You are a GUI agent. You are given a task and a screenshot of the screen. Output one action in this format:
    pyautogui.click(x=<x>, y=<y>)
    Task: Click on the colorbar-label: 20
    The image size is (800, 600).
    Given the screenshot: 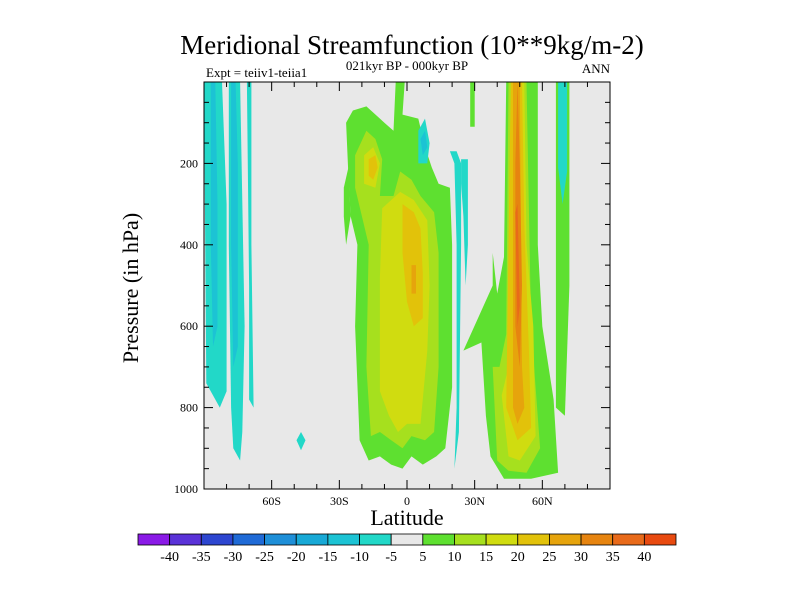 What is the action you would take?
    pyautogui.click(x=518, y=557)
    